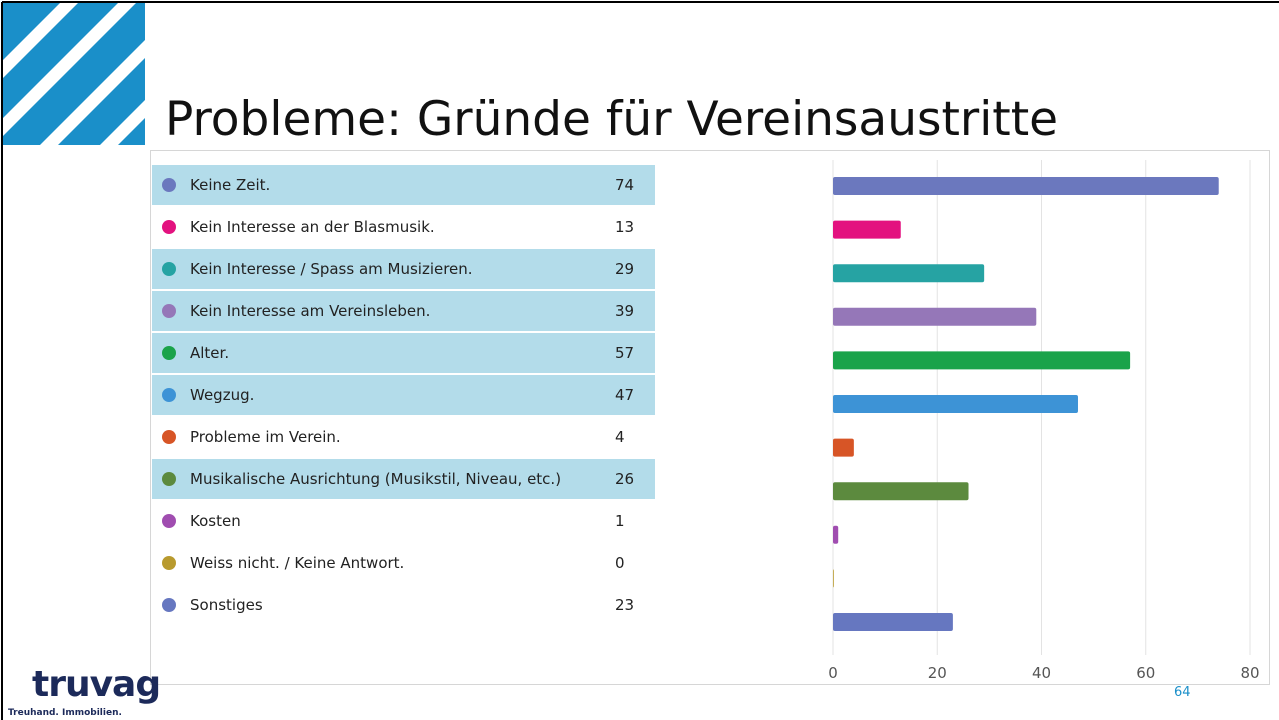  Describe the element at coordinates (620, 521) in the screenshot. I see `legend-value: 1` at that location.